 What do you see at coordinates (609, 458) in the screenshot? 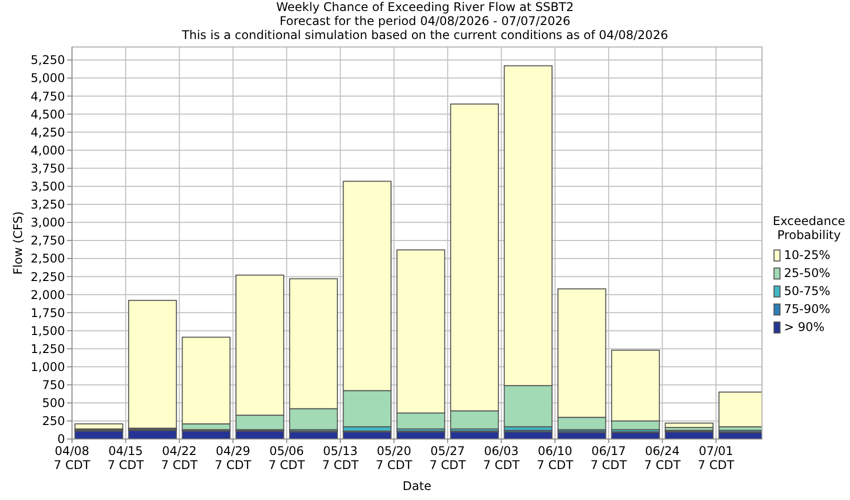
I see `x-tick-label: 06/17 7 CDT` at bounding box center [609, 458].